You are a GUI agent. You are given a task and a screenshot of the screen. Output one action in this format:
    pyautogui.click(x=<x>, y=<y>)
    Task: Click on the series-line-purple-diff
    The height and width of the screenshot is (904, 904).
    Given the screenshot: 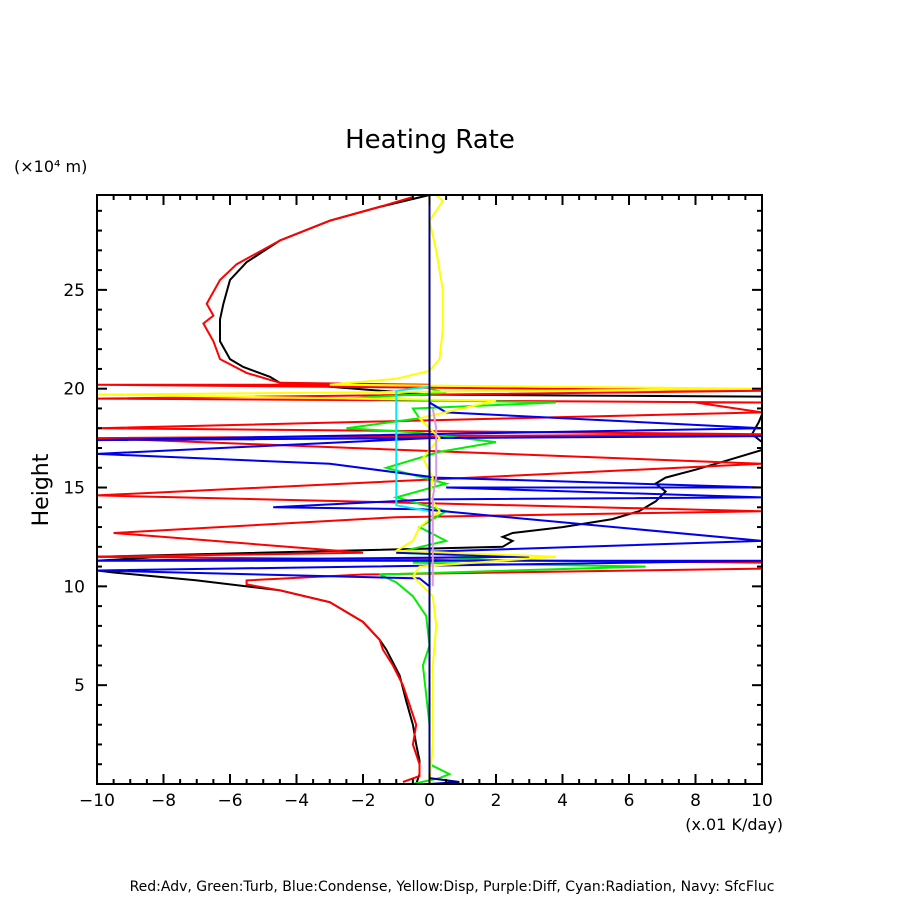 What is the action you would take?
    pyautogui.click(x=434, y=497)
    